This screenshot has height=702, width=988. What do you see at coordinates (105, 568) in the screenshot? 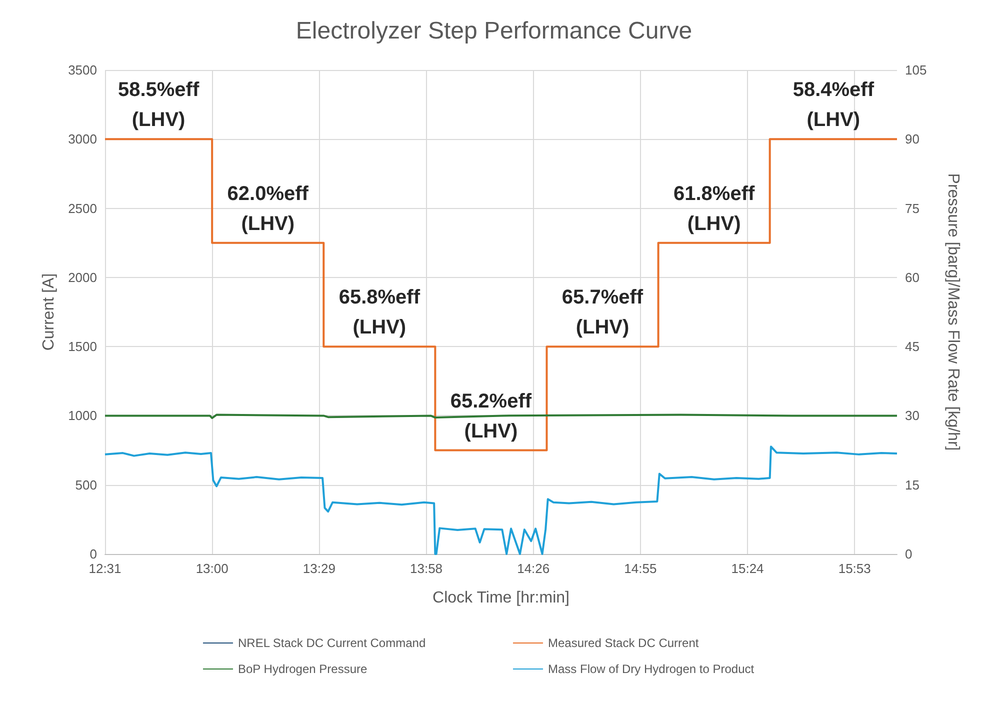
I see `x-tick-label: 12:31` at bounding box center [105, 568].